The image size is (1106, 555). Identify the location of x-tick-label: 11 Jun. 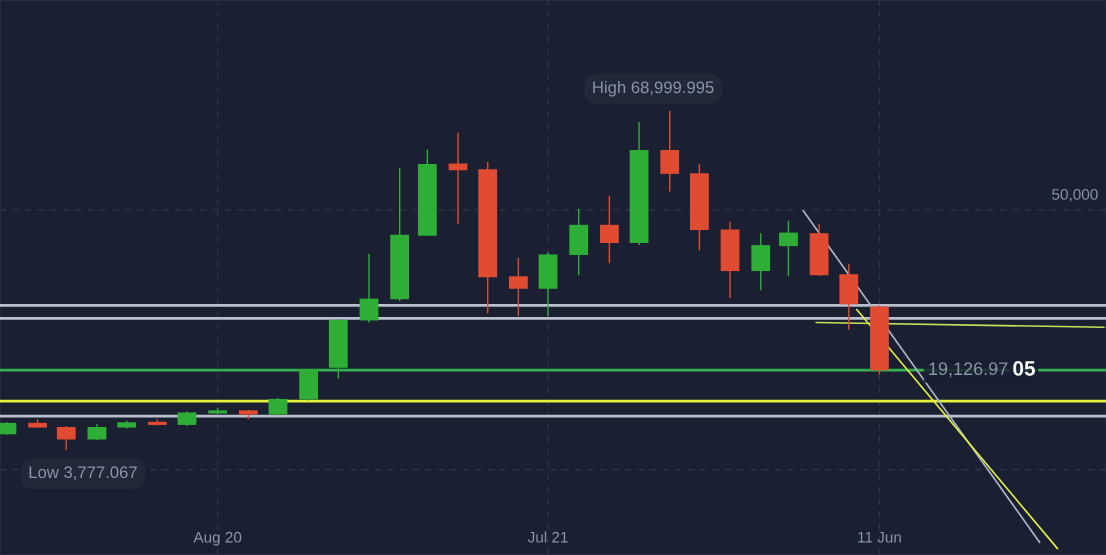
(879, 537).